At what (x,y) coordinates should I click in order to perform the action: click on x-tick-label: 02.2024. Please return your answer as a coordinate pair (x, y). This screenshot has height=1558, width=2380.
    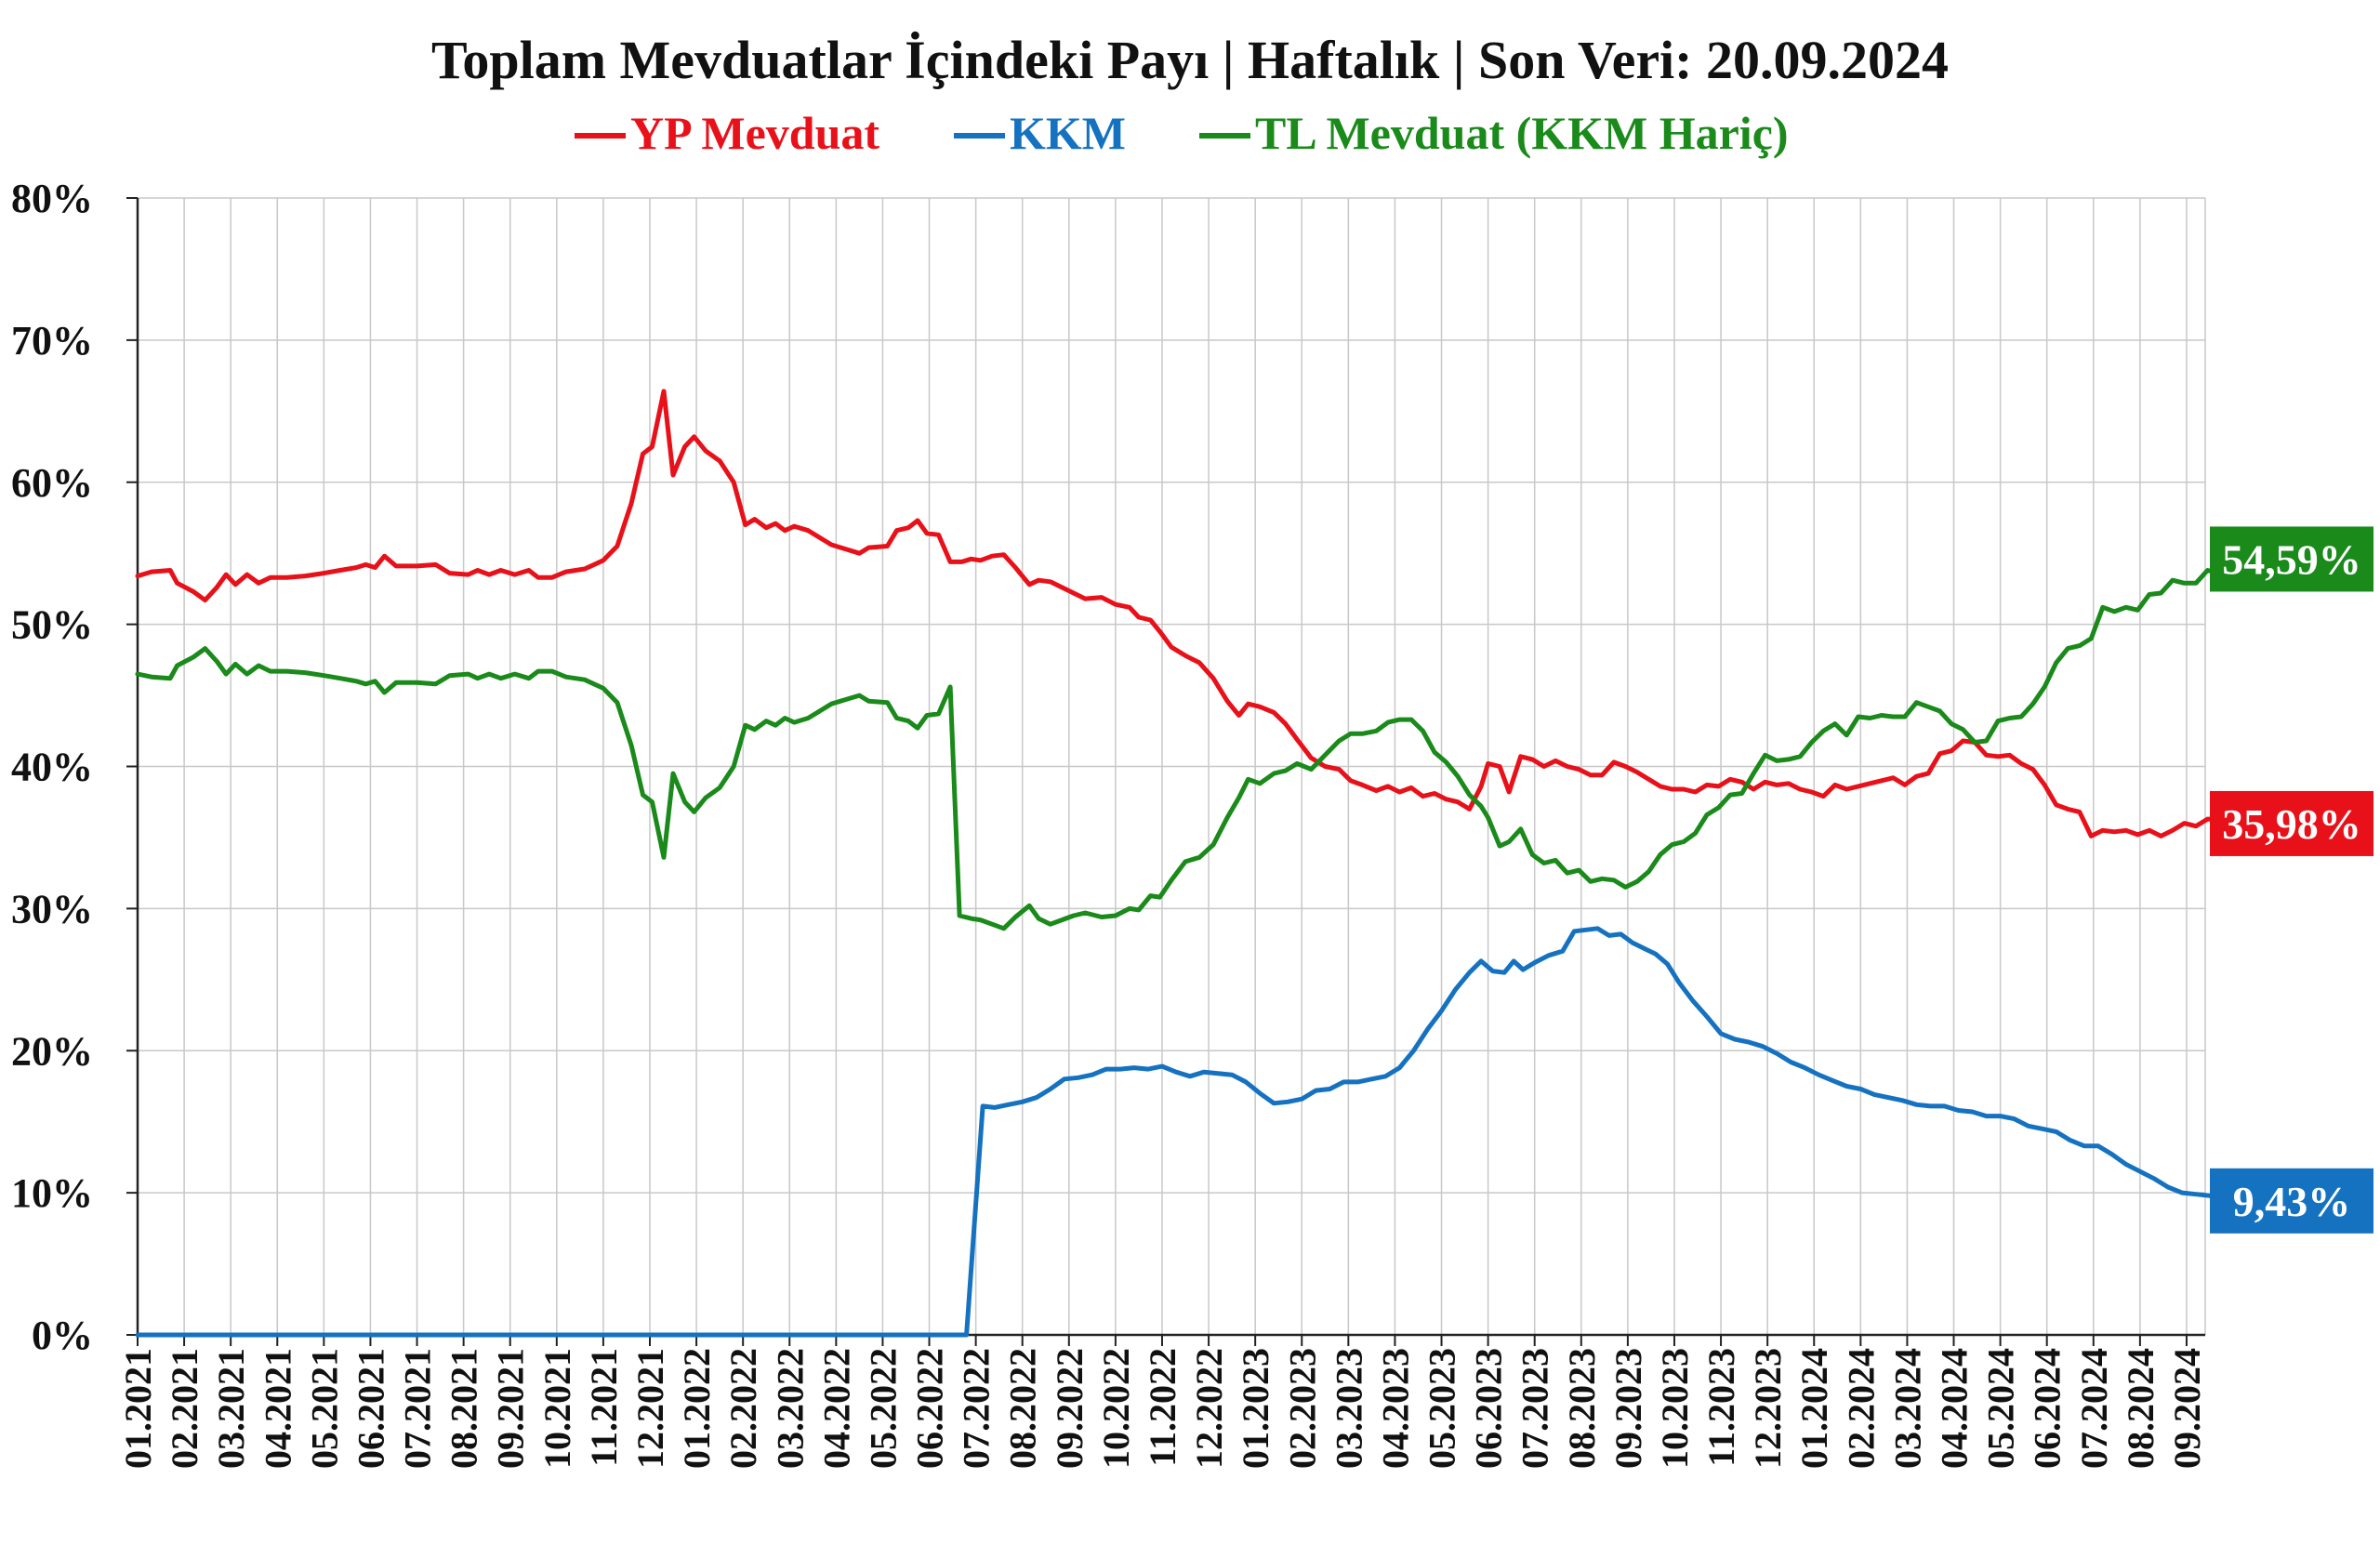
    Looking at the image, I should click on (1861, 1408).